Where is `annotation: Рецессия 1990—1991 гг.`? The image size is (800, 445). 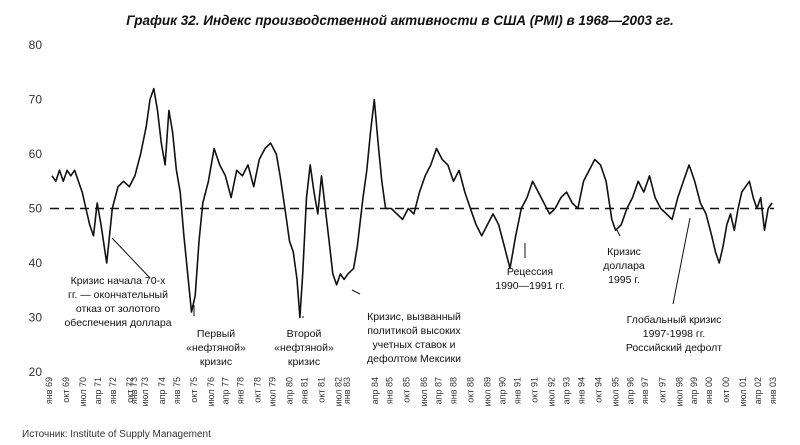 annotation: Рецессия 1990—1991 гг. is located at coordinates (530, 267).